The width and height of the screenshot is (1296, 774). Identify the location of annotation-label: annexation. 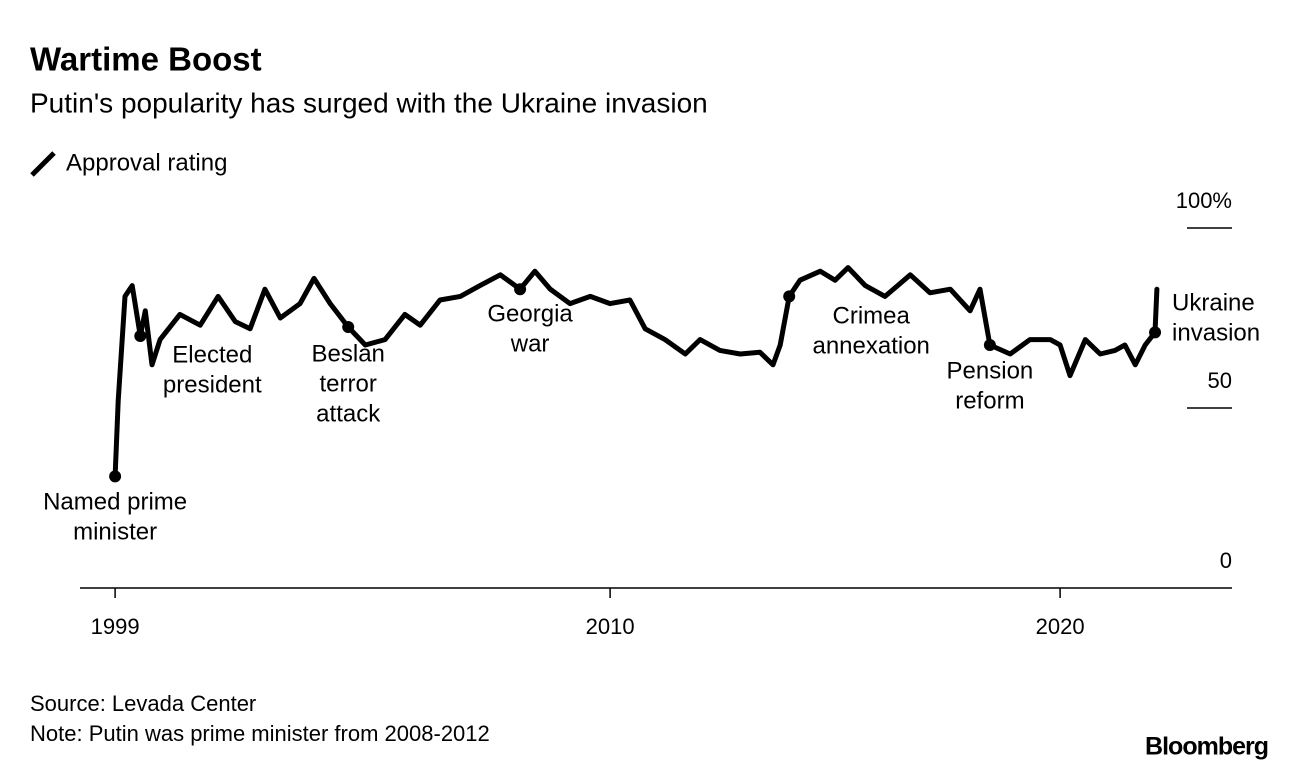
(870, 346).